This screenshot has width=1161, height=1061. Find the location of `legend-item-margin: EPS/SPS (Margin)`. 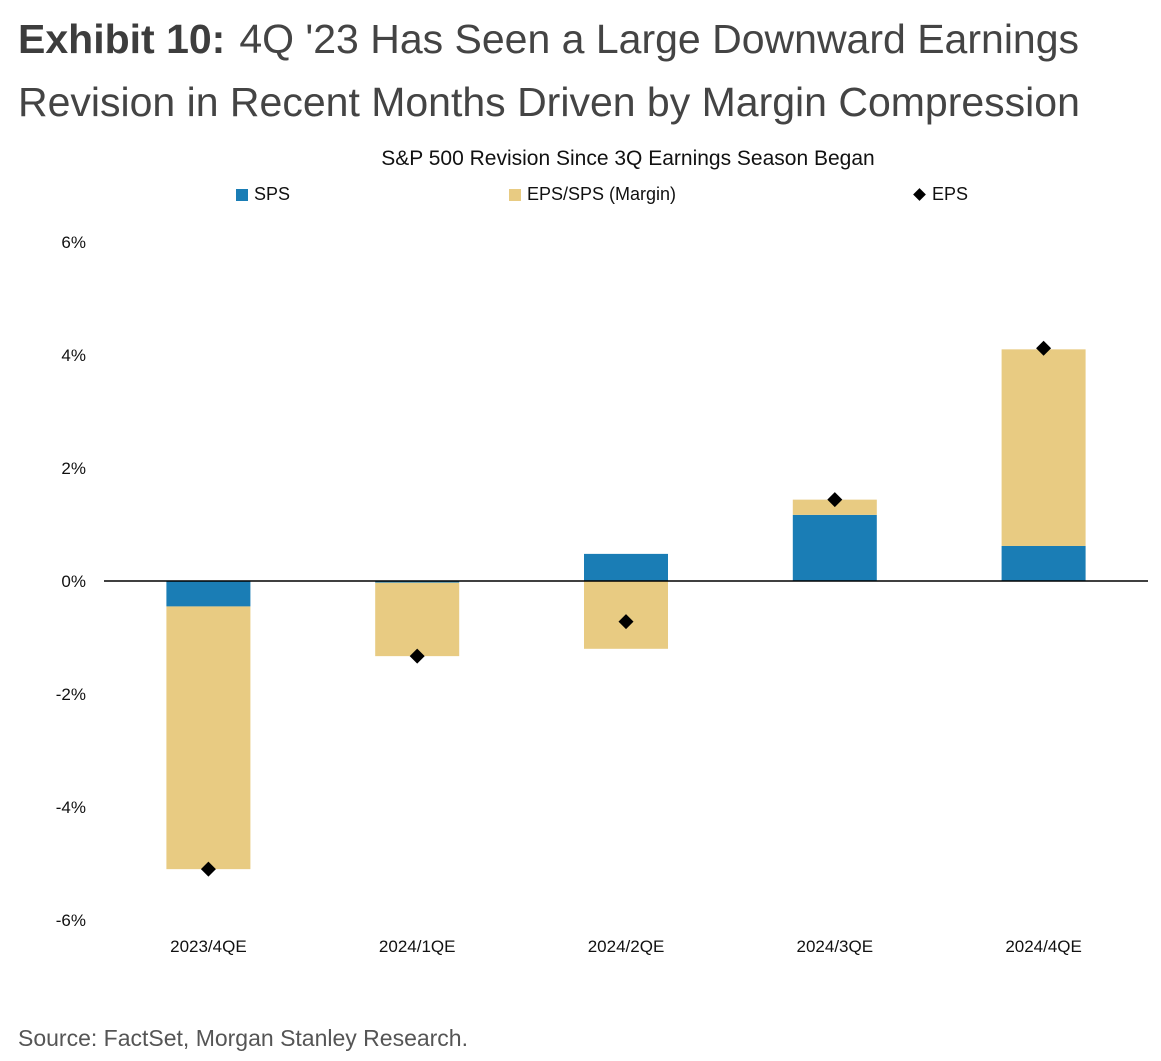

legend-item-margin: EPS/SPS (Margin) is located at coordinates (592, 194).